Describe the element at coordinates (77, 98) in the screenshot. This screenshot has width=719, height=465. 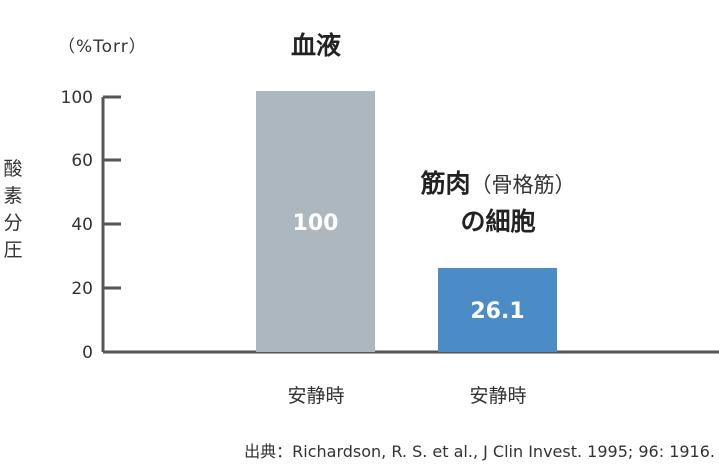
I see `y-tick-label: 100` at that location.